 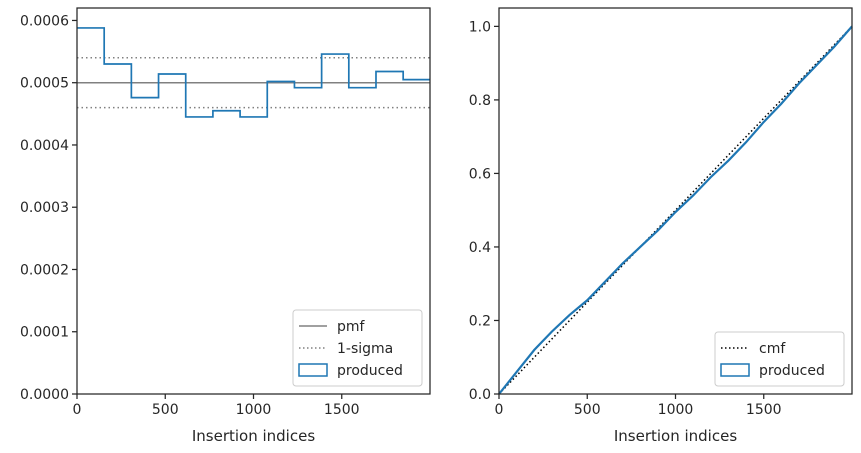 I want to click on legend-label: 1-sigma, so click(x=365, y=349).